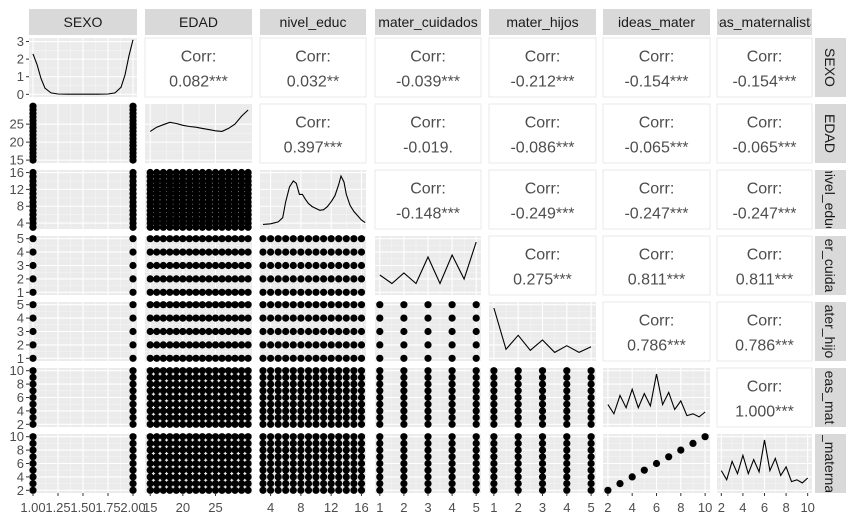 This screenshot has height=528, width=856. Describe the element at coordinates (20, 206) in the screenshot. I see `y-tick-label: 8` at that location.